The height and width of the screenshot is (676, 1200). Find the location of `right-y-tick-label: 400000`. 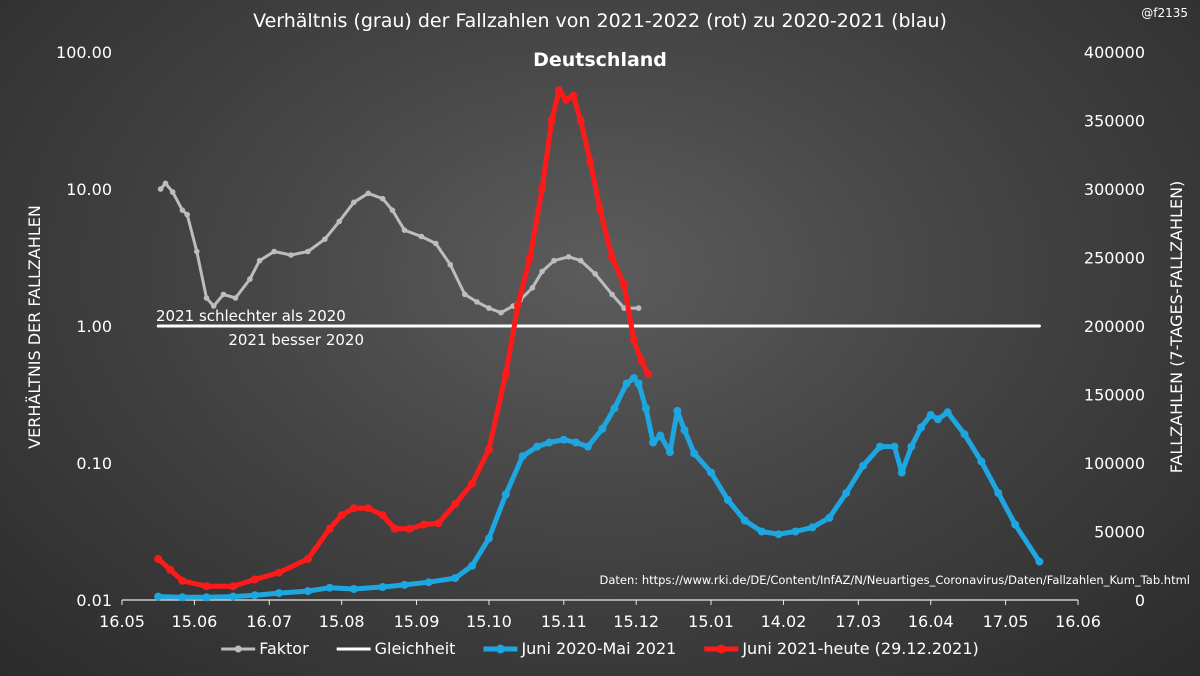

right-y-tick-label: 400000 is located at coordinates (1114, 52).